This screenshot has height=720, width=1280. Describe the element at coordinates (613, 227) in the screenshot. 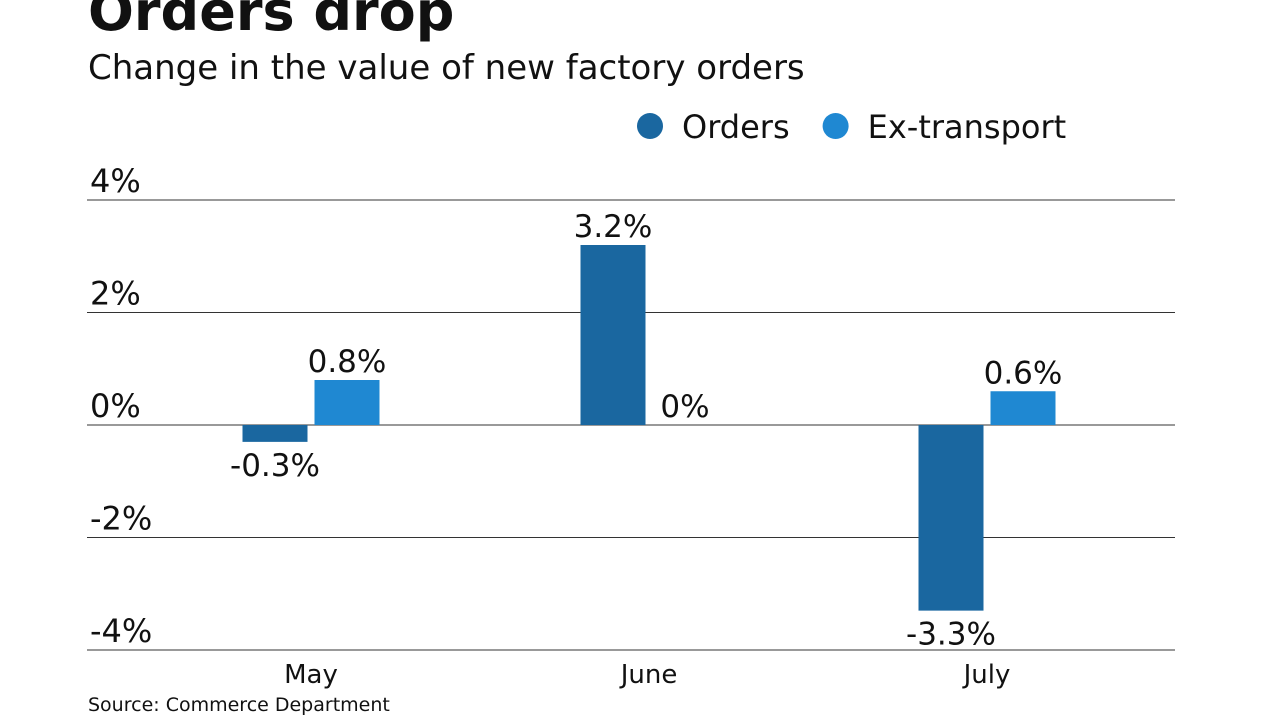

I see `data-label: 3.2%` at that location.